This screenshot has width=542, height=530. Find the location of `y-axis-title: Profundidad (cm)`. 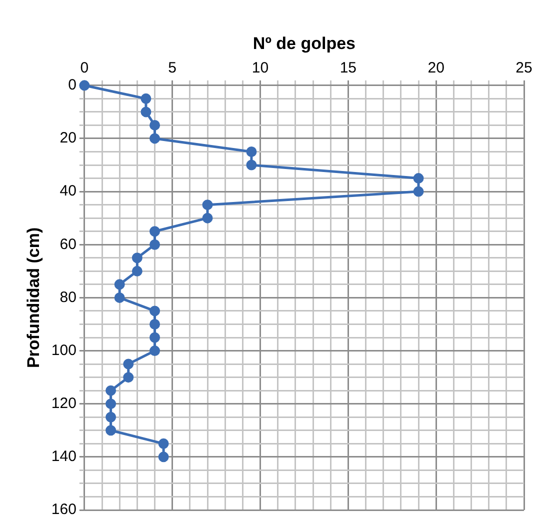

y-axis-title: Profundidad (cm) is located at coordinates (33, 297).